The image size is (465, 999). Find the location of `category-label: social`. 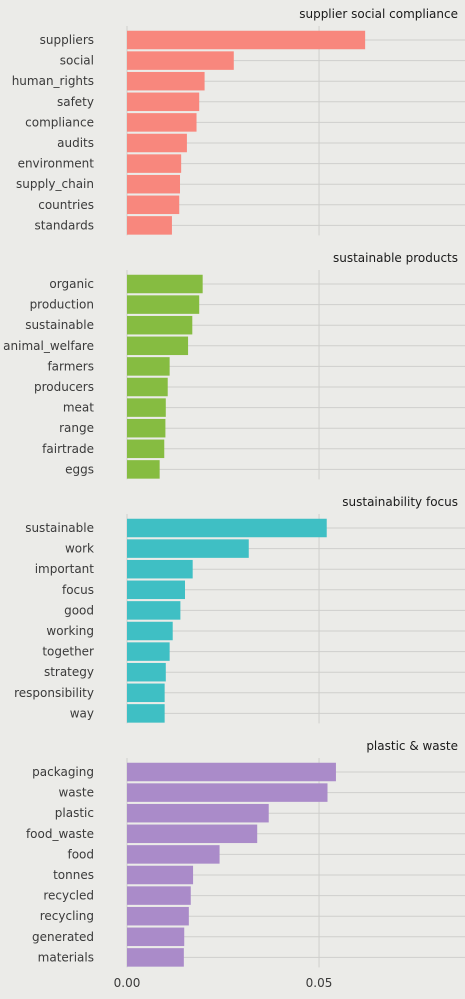

category-label: social is located at coordinates (77, 61).